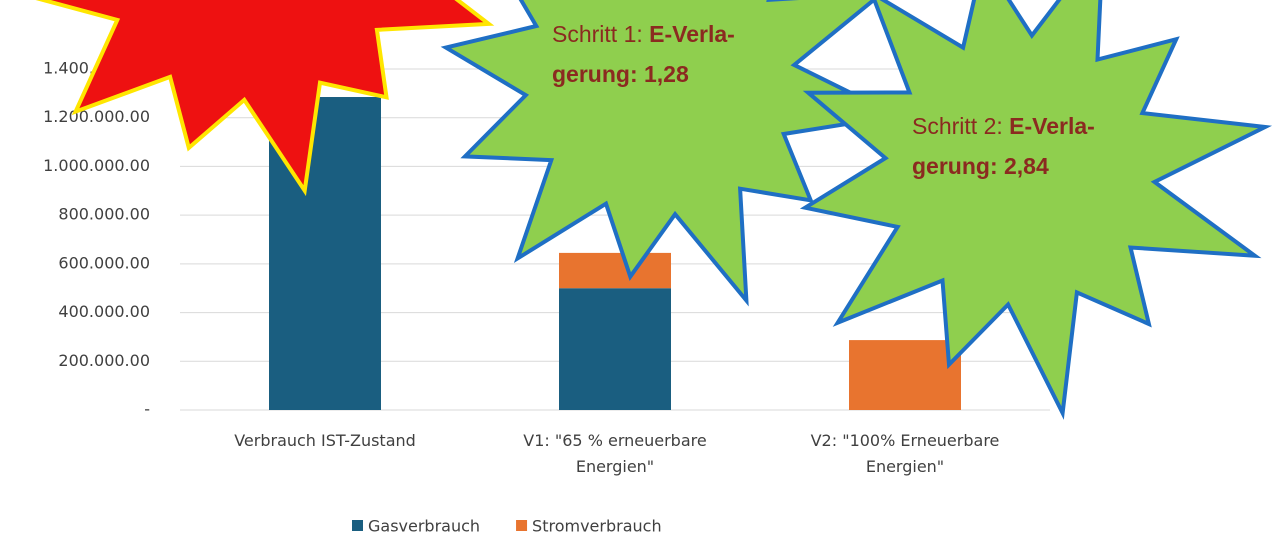 The height and width of the screenshot is (541, 1286). Describe the element at coordinates (104, 214) in the screenshot. I see `y-tick-label: 800.000.00` at that location.